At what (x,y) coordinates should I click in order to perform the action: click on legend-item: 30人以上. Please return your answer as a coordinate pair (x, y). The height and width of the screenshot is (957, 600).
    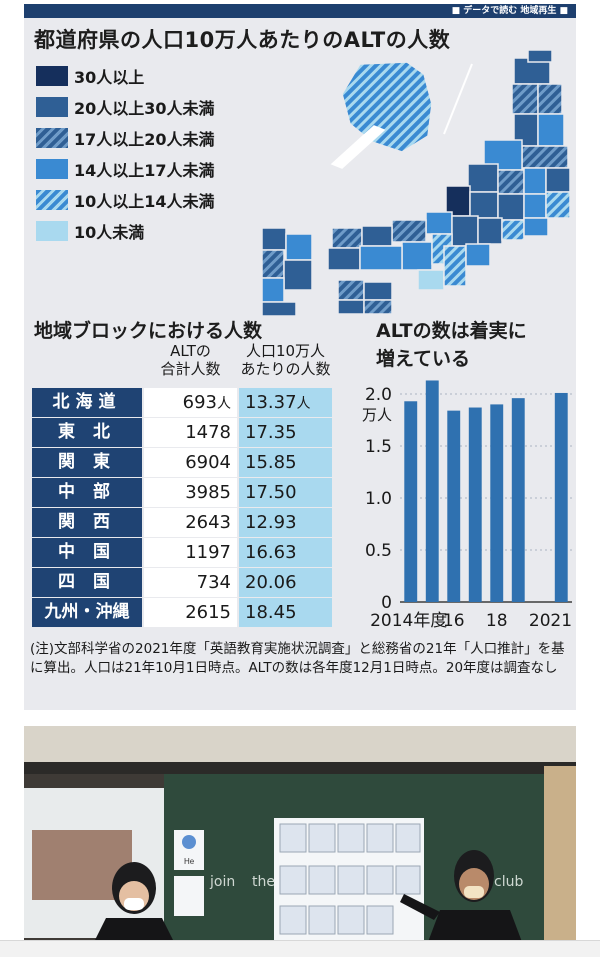
    Looking at the image, I should click on (125, 75).